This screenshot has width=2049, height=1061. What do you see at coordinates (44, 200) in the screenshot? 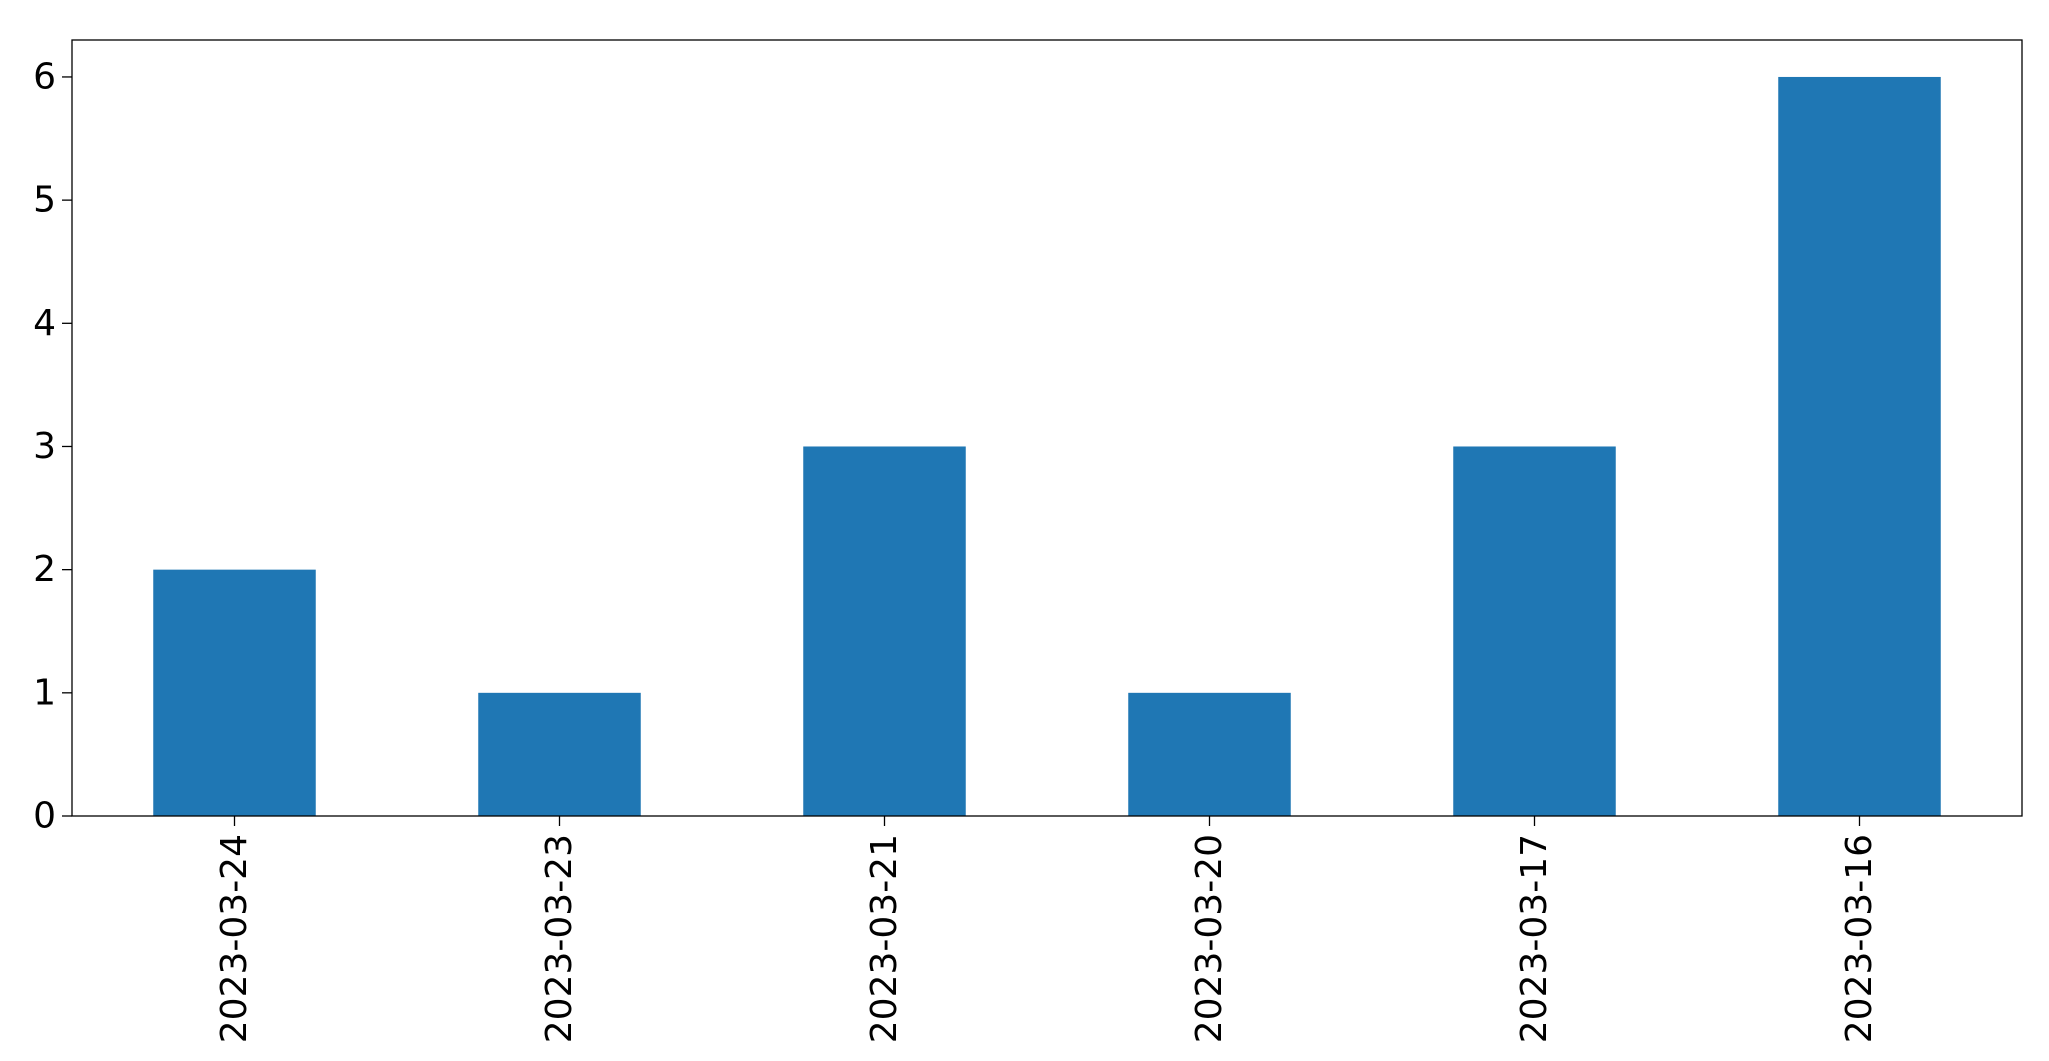
I see `y-tick-label: 5` at bounding box center [44, 200].